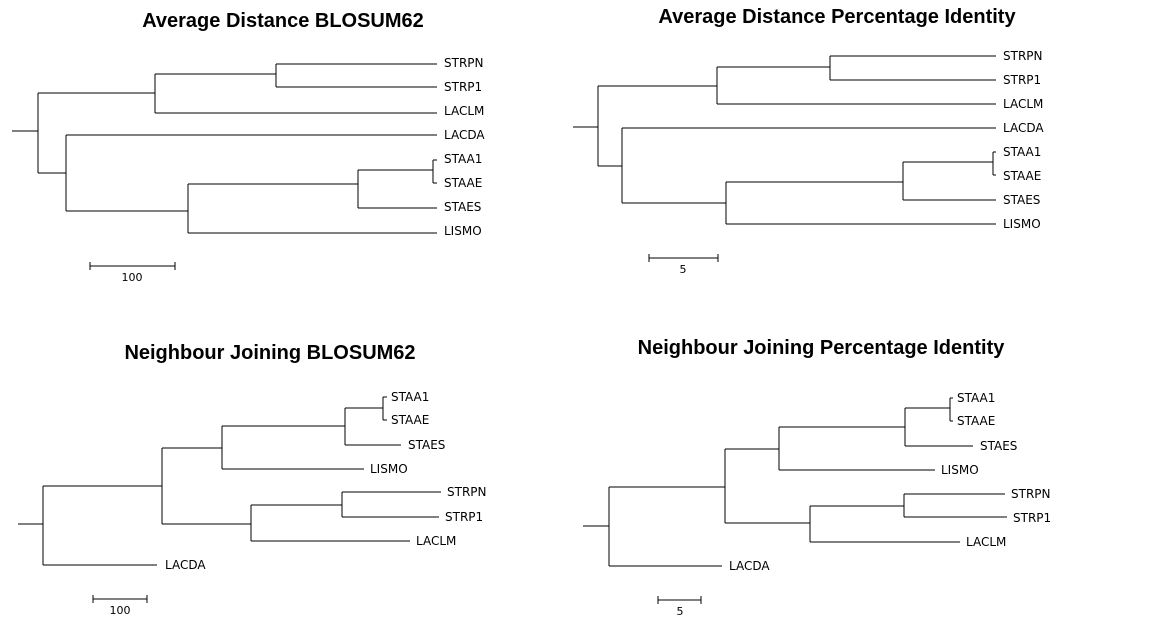  Describe the element at coordinates (283, 21) in the screenshot. I see `tree-title: Average Distance BLOSUM62` at that location.